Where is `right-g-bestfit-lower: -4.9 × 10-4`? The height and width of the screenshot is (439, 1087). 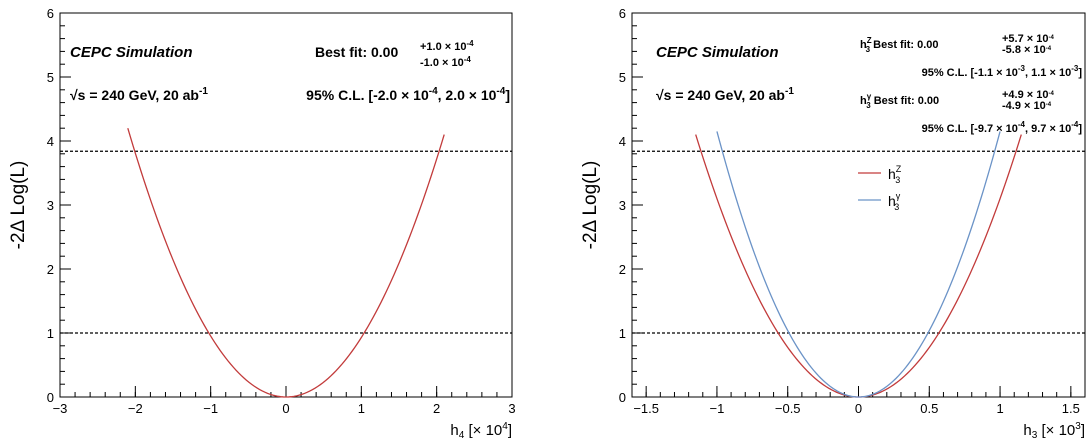 right-g-bestfit-lower: -4.9 × 10-4 is located at coordinates (1027, 106).